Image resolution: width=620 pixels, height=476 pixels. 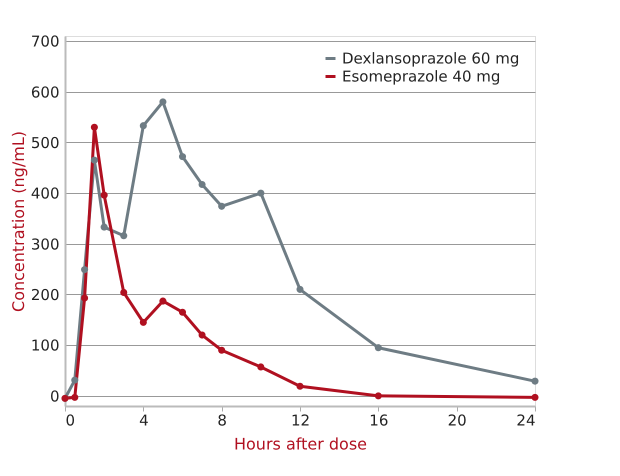 What do you see at coordinates (431, 59) in the screenshot?
I see `legend-label: Dexlansoprazole 60 mg` at bounding box center [431, 59].